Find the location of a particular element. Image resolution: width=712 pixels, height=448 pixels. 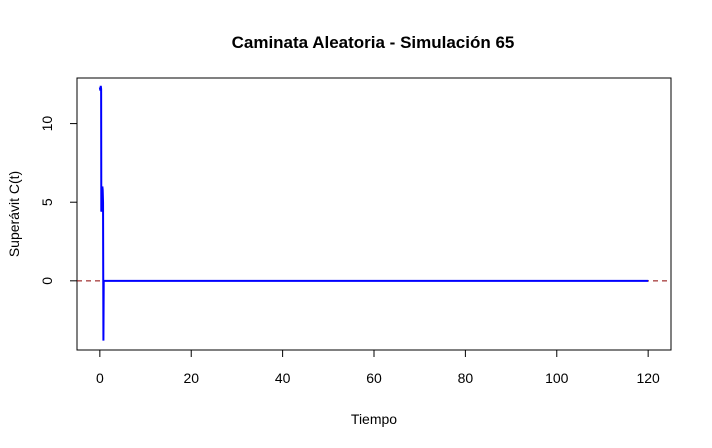

y-axis: 0 5 10 is located at coordinates (58, 200).